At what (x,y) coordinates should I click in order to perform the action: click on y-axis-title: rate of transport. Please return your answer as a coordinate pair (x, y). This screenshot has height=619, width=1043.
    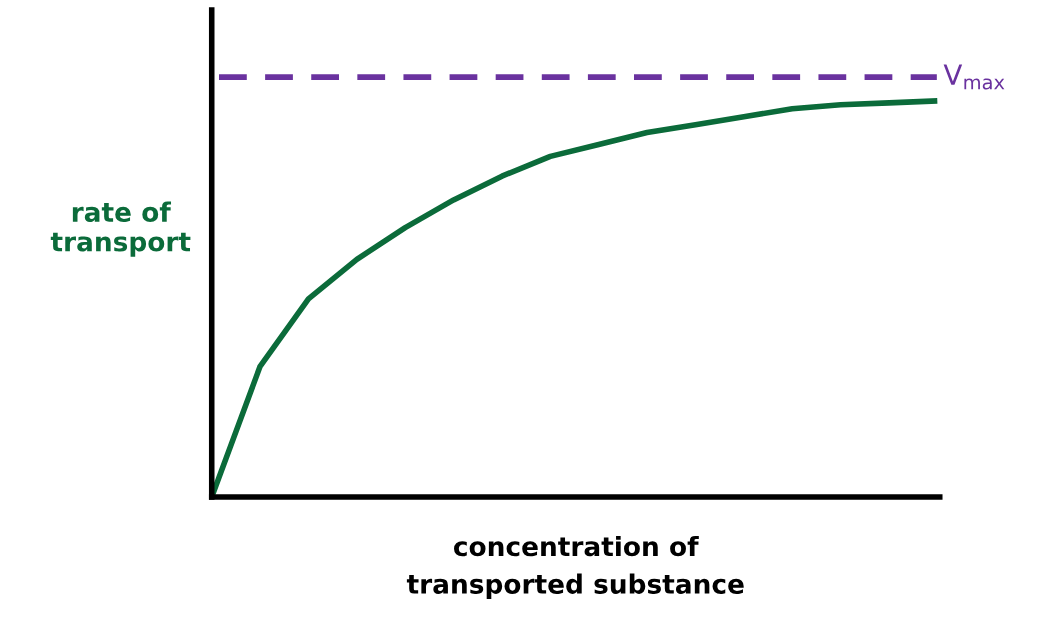
    Looking at the image, I should click on (120, 229).